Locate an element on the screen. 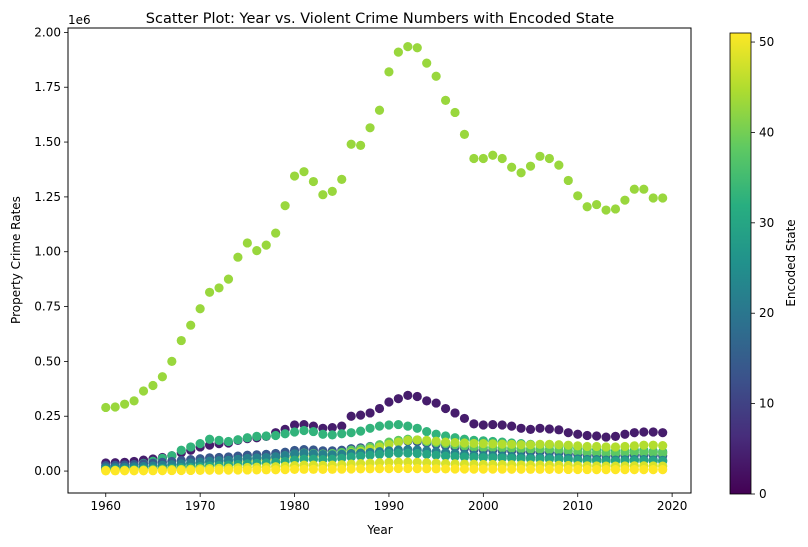 The image size is (808, 547). y-tick-label: 1.25 is located at coordinates (47, 197).